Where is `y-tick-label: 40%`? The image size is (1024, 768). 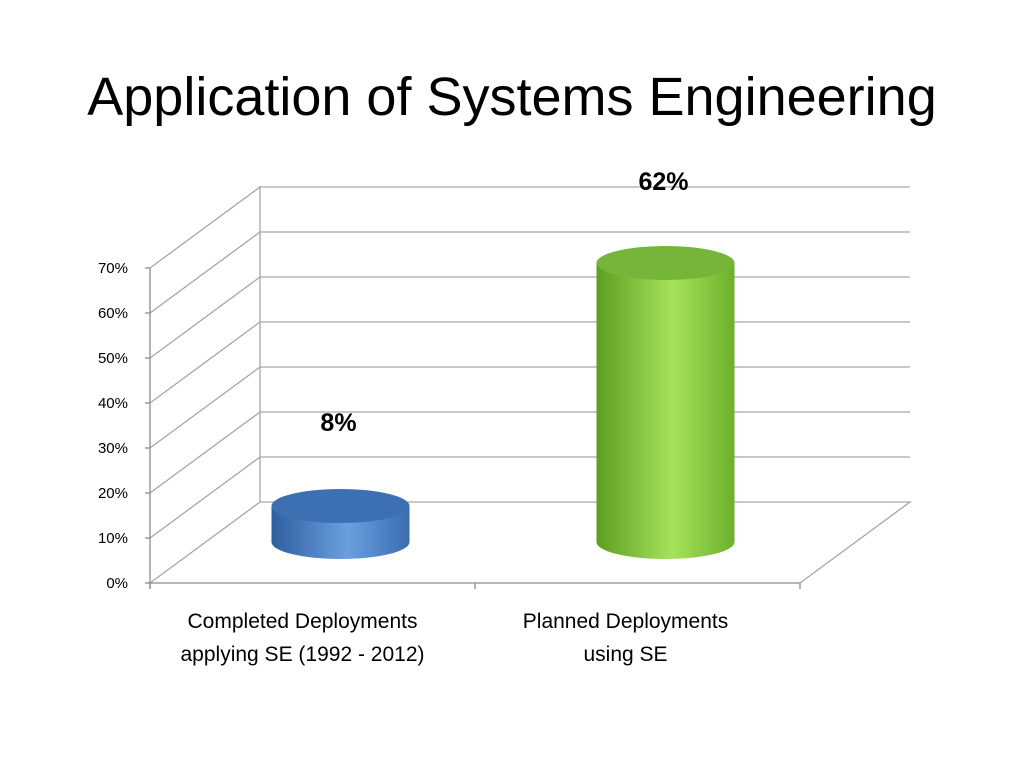
y-tick-label: 40% is located at coordinates (113, 403).